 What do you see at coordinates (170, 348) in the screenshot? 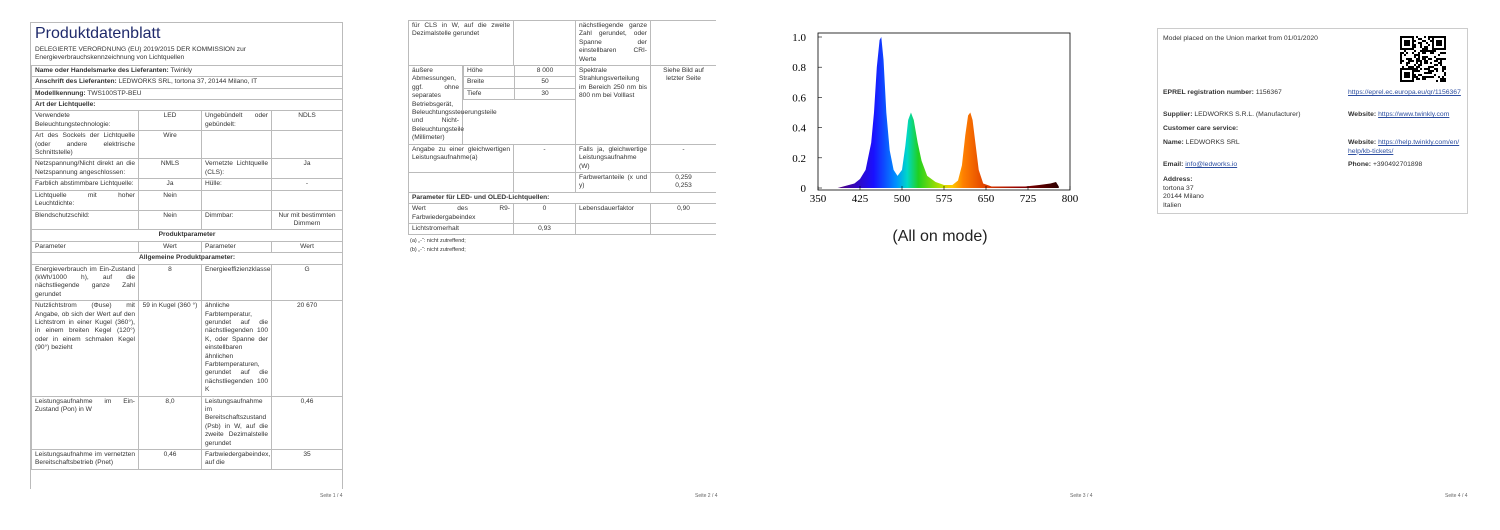
I see `table-cell: 59 in Kugel (360 °)` at bounding box center [170, 348].